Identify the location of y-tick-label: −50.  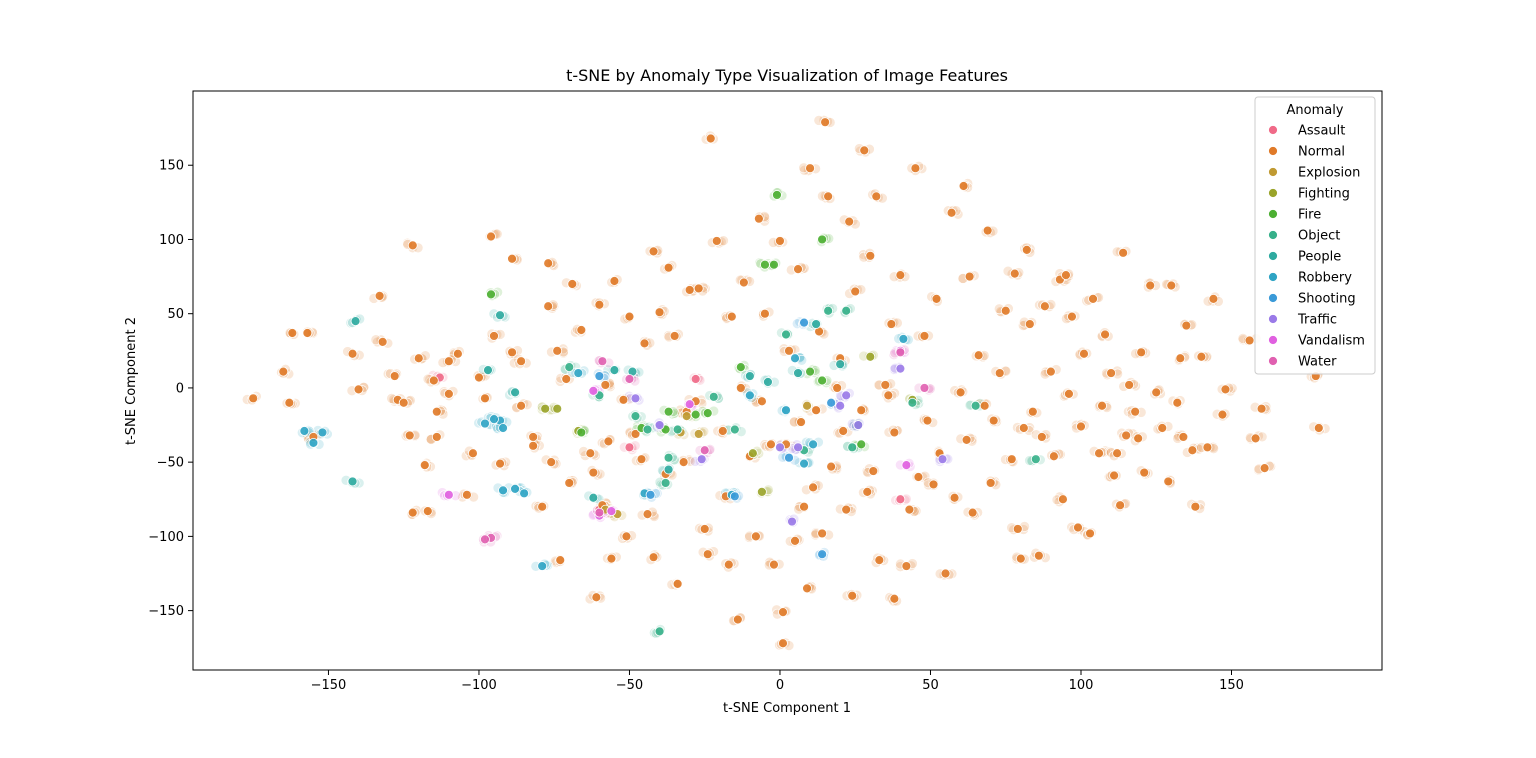
(170, 463).